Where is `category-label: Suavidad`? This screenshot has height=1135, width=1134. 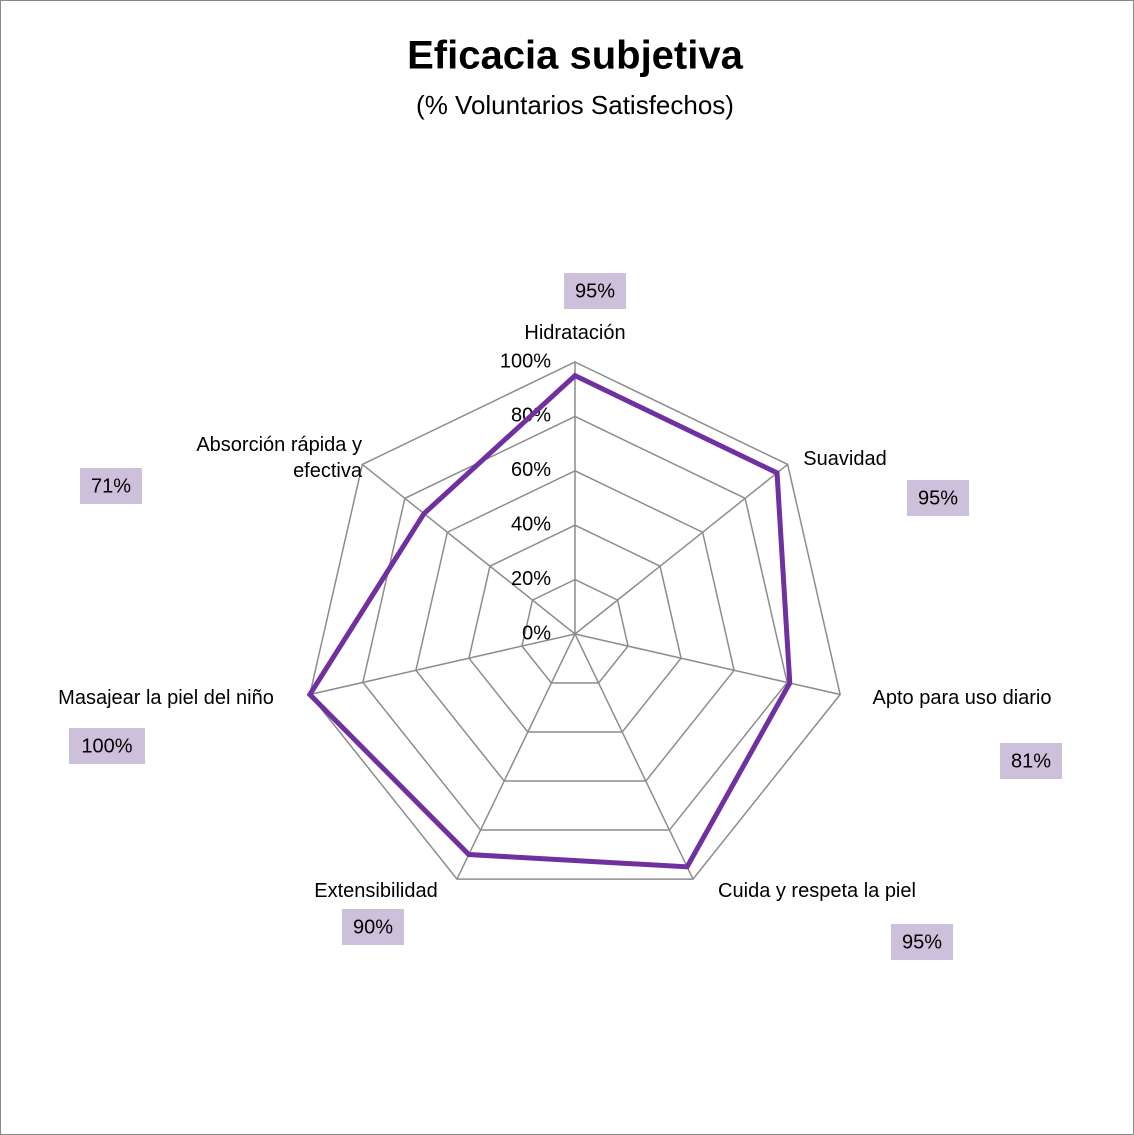 category-label: Suavidad is located at coordinates (845, 459).